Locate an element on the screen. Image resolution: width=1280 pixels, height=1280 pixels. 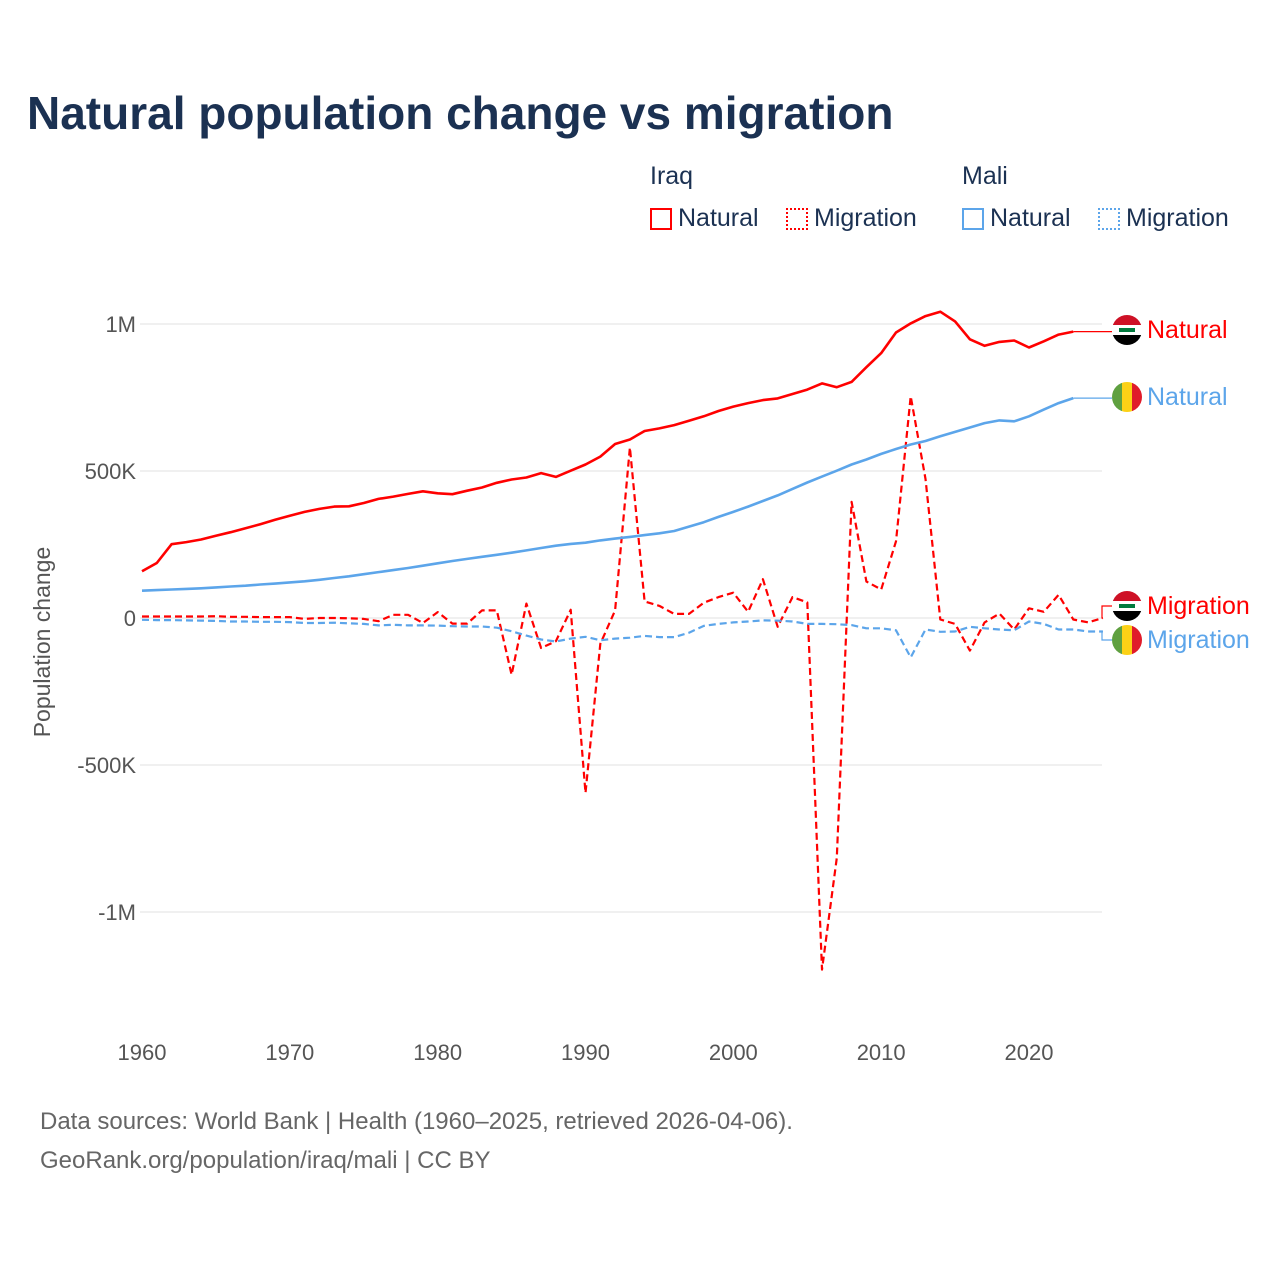
legend-mali-natural: Natural is located at coordinates (1016, 218).